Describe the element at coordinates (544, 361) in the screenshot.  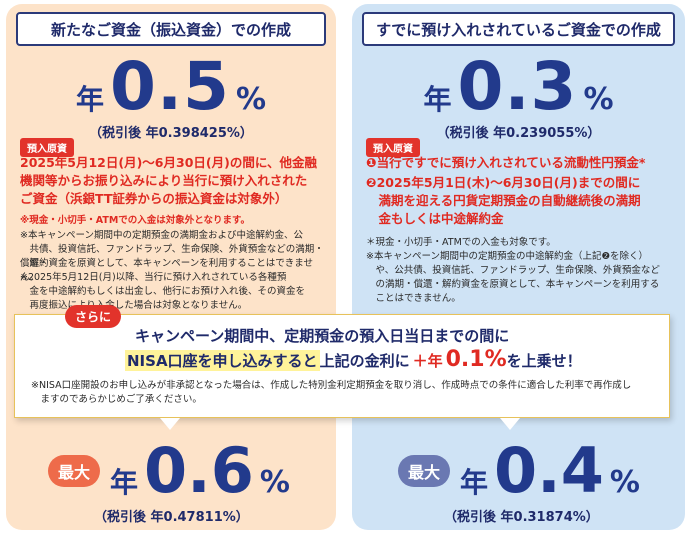
I see `callout-line-2-end: を上乗せ！` at that location.